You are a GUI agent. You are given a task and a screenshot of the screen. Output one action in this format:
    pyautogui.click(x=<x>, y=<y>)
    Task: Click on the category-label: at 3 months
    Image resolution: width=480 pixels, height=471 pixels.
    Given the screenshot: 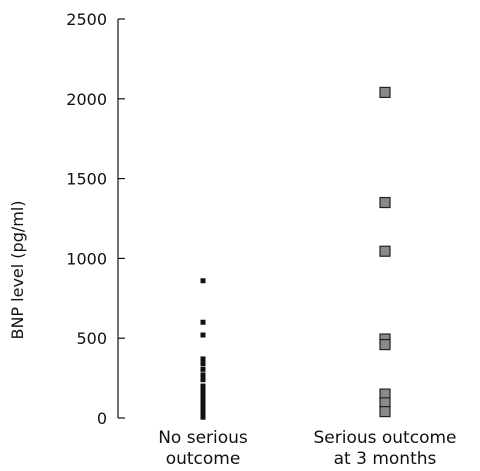 What is the action you would take?
    pyautogui.click(x=385, y=459)
    